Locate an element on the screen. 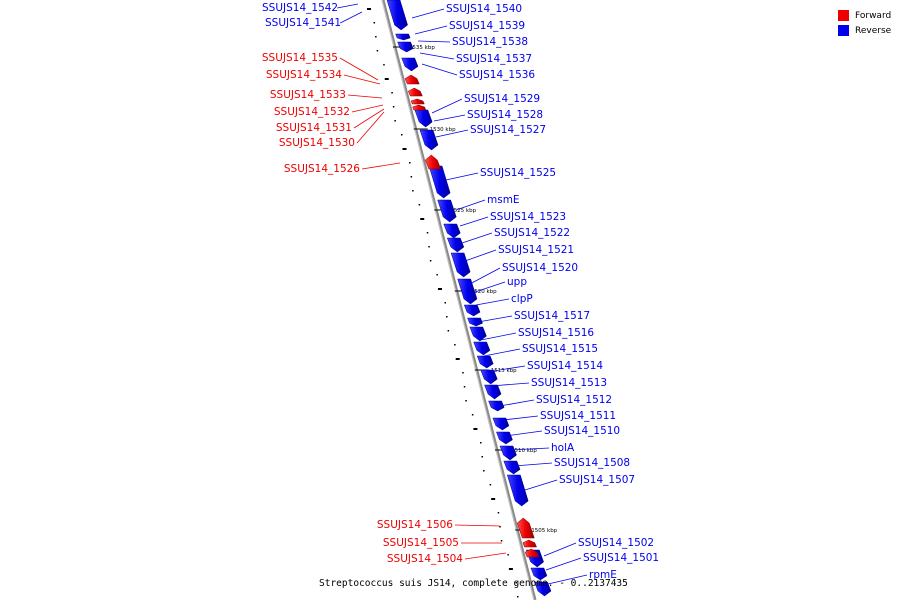 This screenshot has height=600, width=900. reverse-gene-label: SSUJS14_1508 is located at coordinates (592, 463).